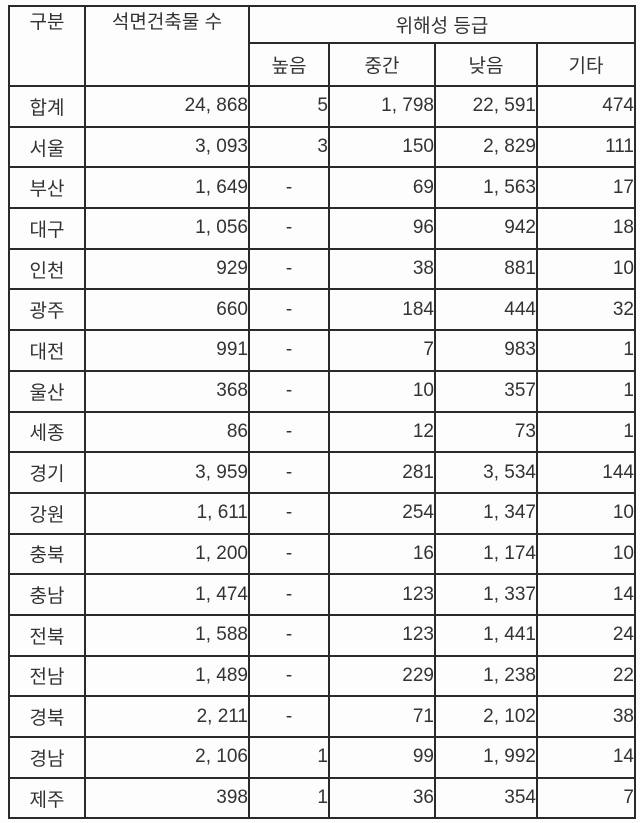 Image resolution: width=640 pixels, height=823 pixels. What do you see at coordinates (486, 594) in the screenshot?
I see `low-cell: 1, 337` at bounding box center [486, 594].